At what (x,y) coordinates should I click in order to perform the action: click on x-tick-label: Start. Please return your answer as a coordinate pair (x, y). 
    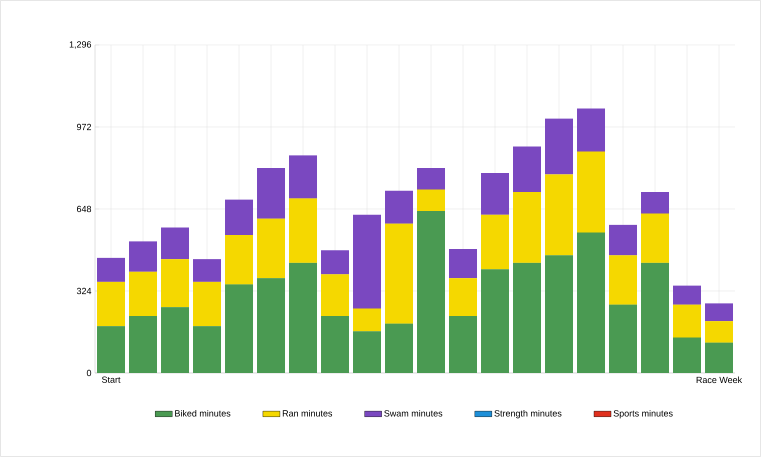
    Looking at the image, I should click on (111, 379).